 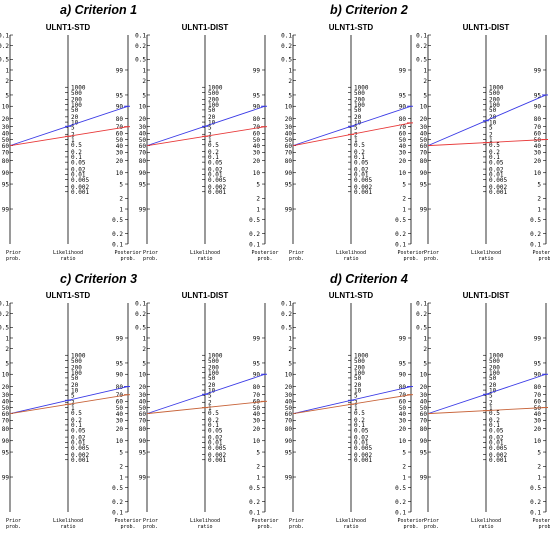 I want to click on lr-axis-label: Likelihood, so click(x=486, y=253).